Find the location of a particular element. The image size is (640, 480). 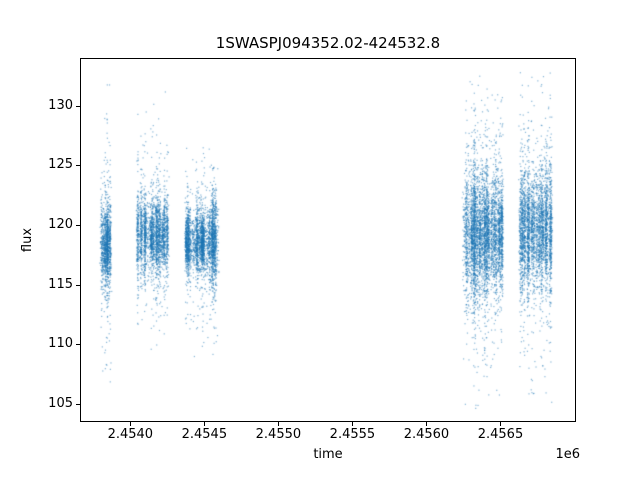

x-axis-offset-label: 1e6 is located at coordinates (567, 454).